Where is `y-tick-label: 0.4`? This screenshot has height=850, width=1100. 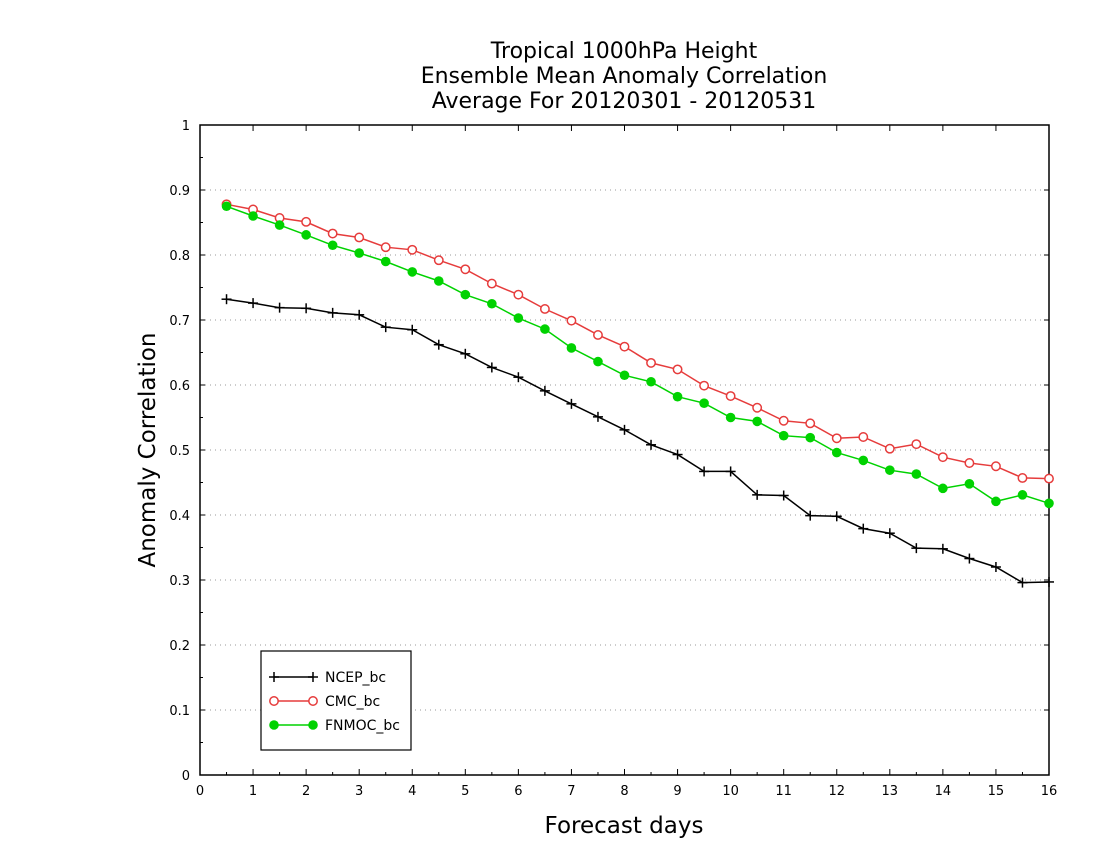 y-tick-label: 0.4 is located at coordinates (179, 516).